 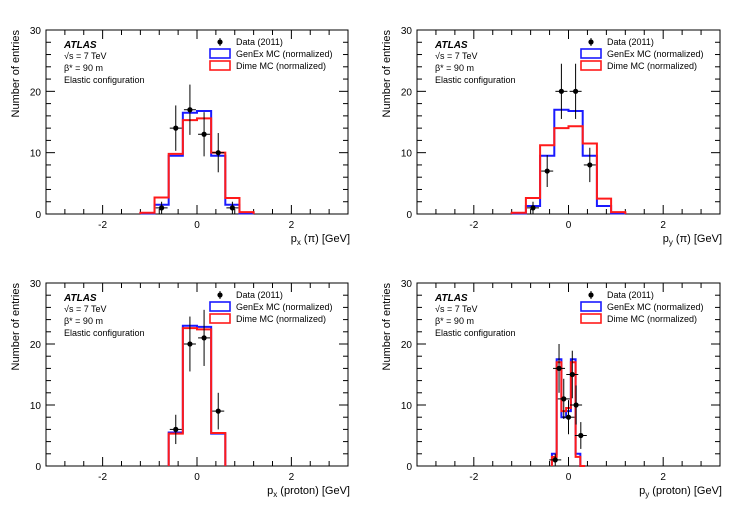 I want to click on y-tick-label: 30, so click(x=36, y=284).